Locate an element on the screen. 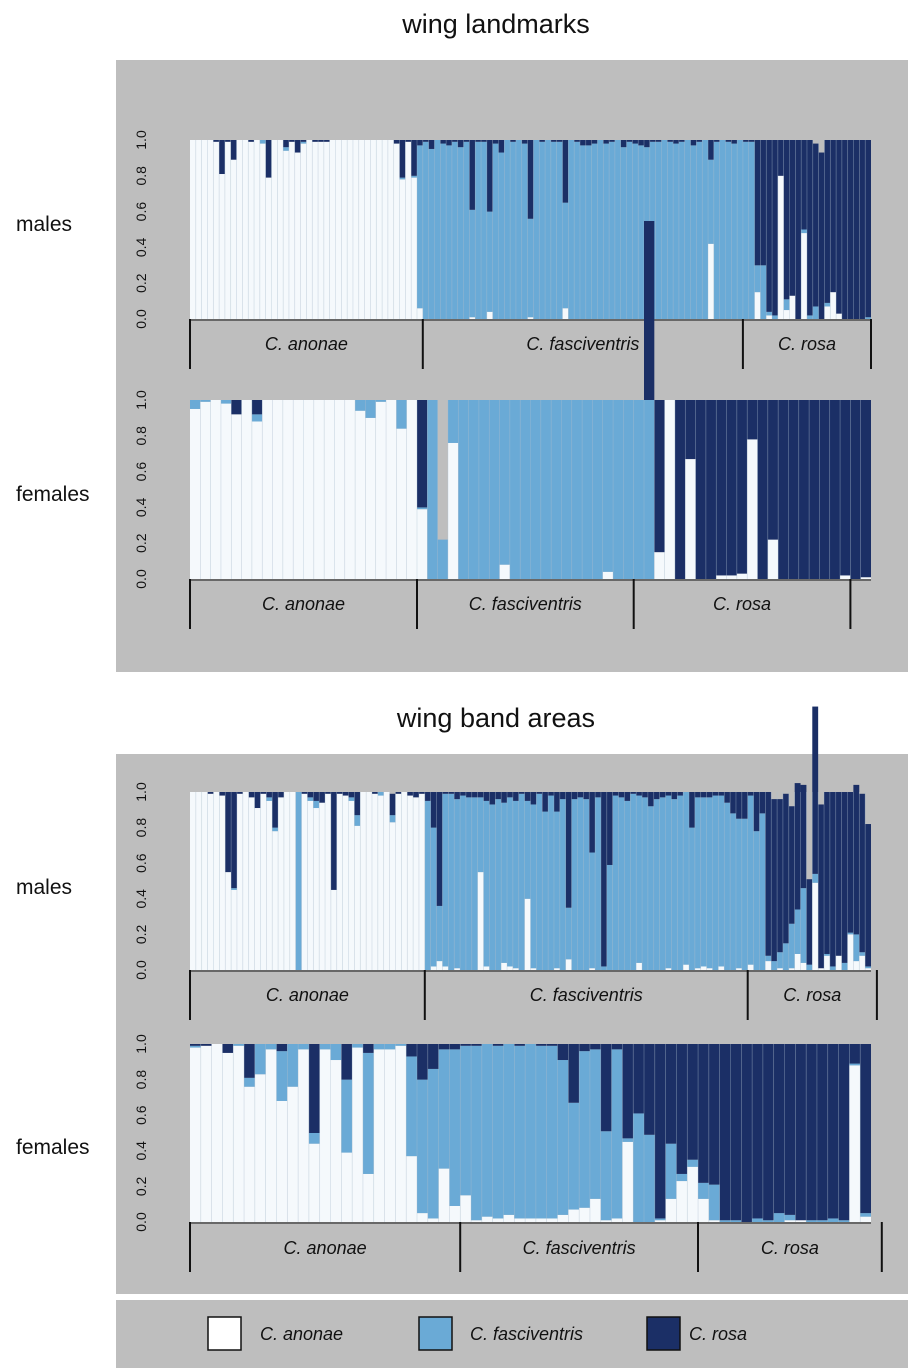  legend-swatch-anonae is located at coordinates (224, 1333).